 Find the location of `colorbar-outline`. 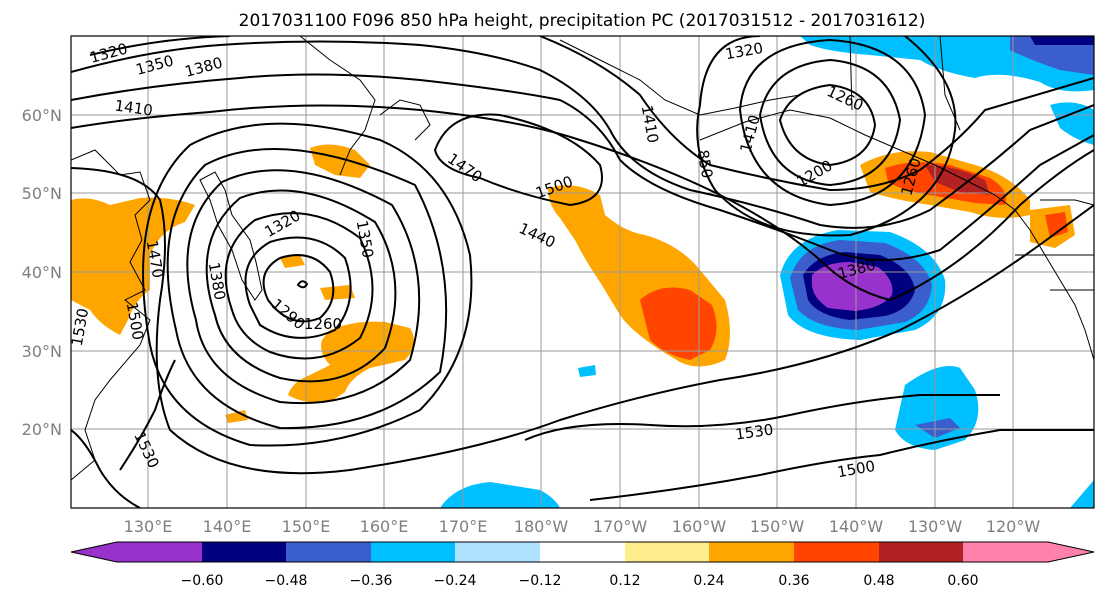

colorbar-outline is located at coordinates (582, 552).